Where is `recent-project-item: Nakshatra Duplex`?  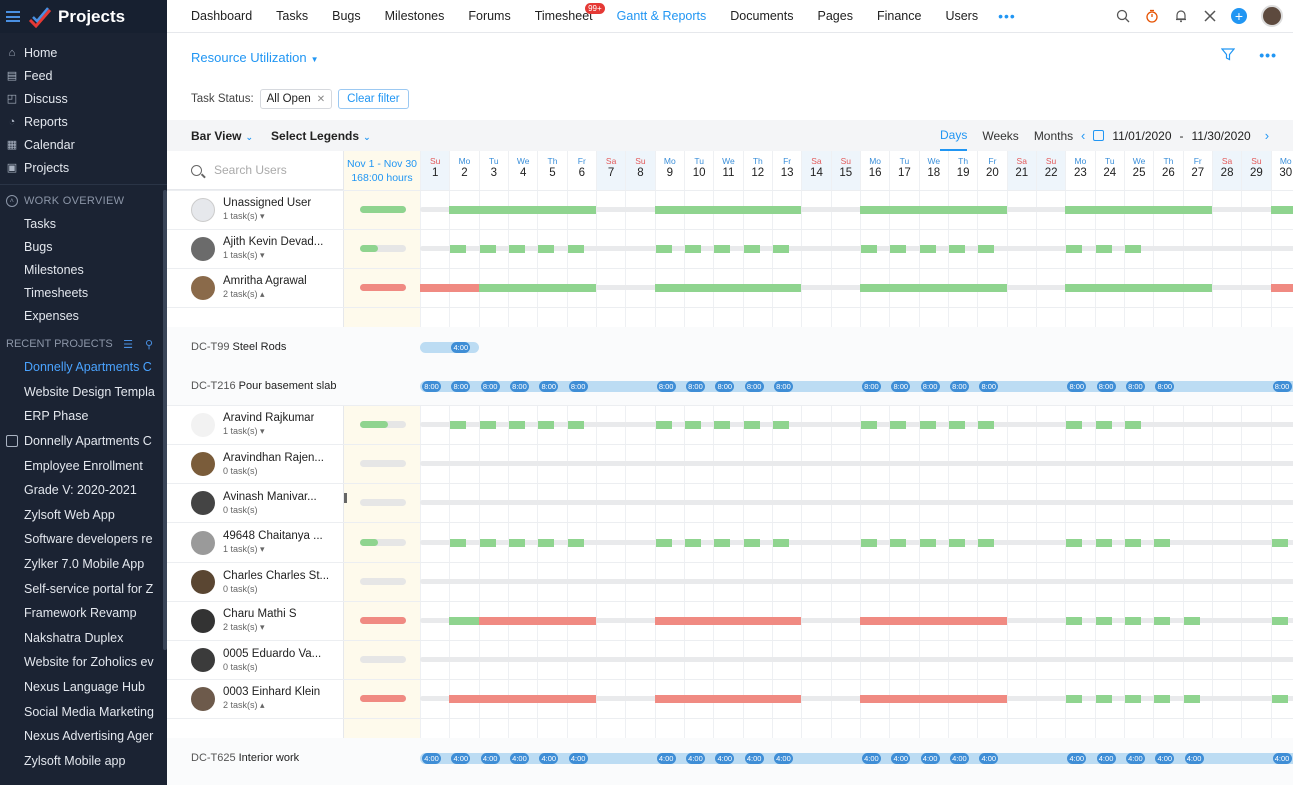 recent-project-item: Nakshatra Duplex is located at coordinates (83, 638).